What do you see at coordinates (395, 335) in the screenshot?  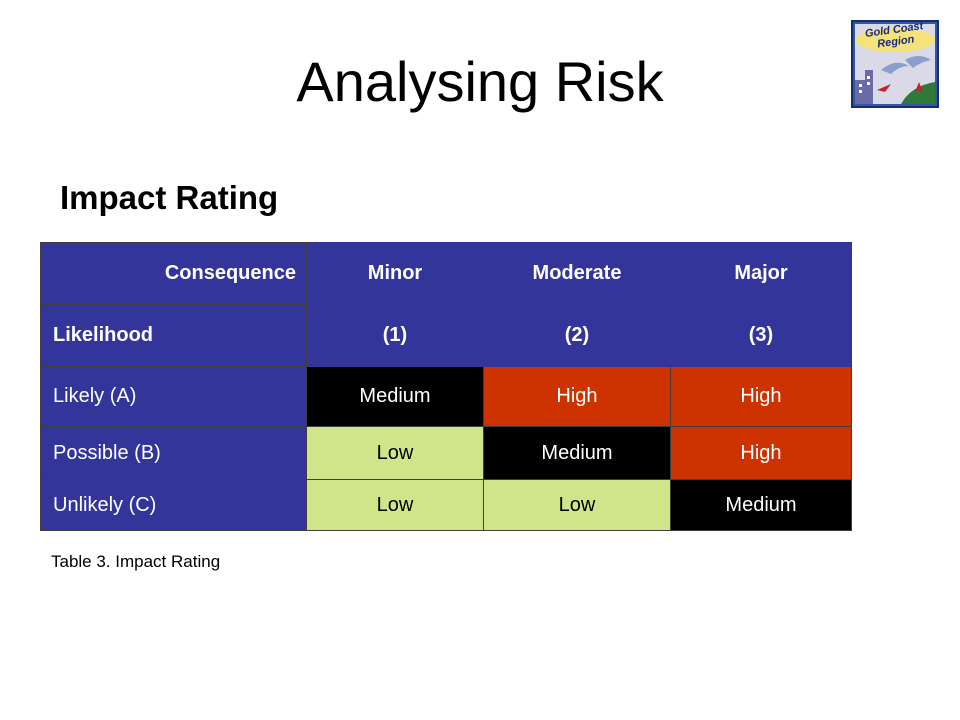 I see `column-code-minor: (1)` at bounding box center [395, 335].